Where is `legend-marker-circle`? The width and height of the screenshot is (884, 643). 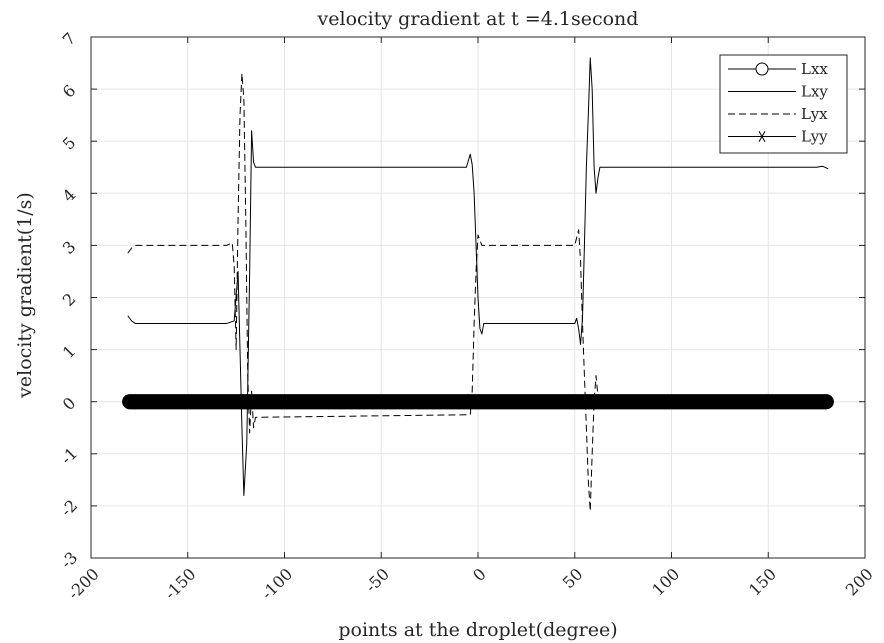
legend-marker-circle is located at coordinates (762, 69).